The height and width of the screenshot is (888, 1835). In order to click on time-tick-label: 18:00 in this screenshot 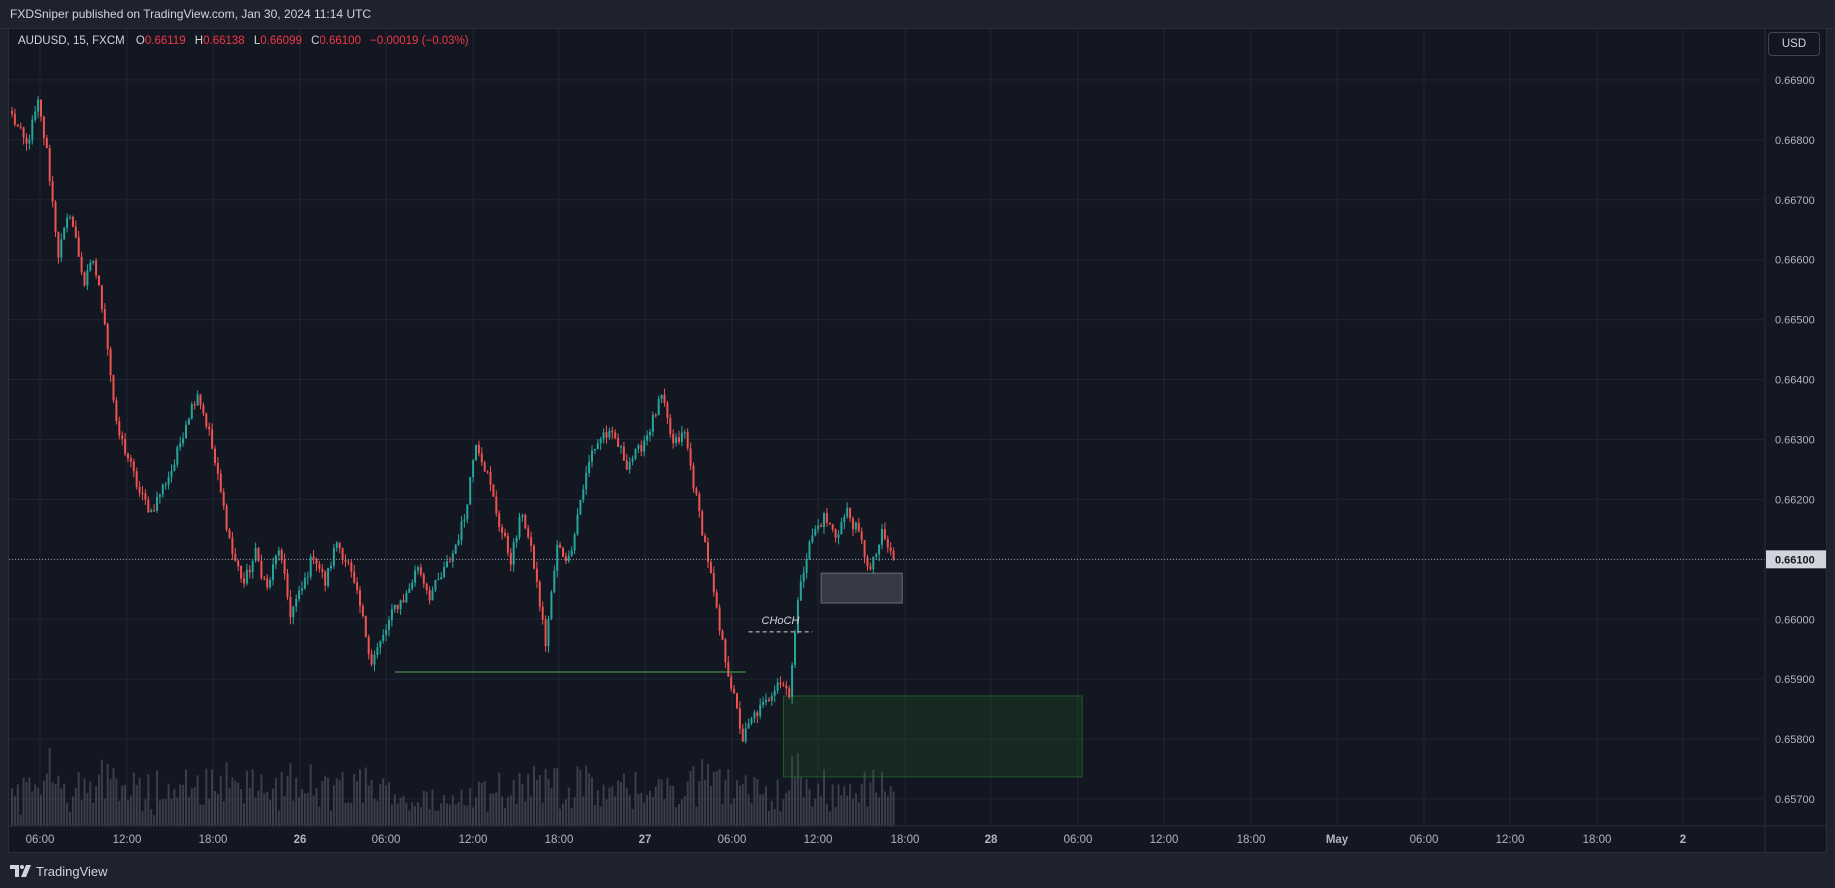, I will do `click(213, 840)`.